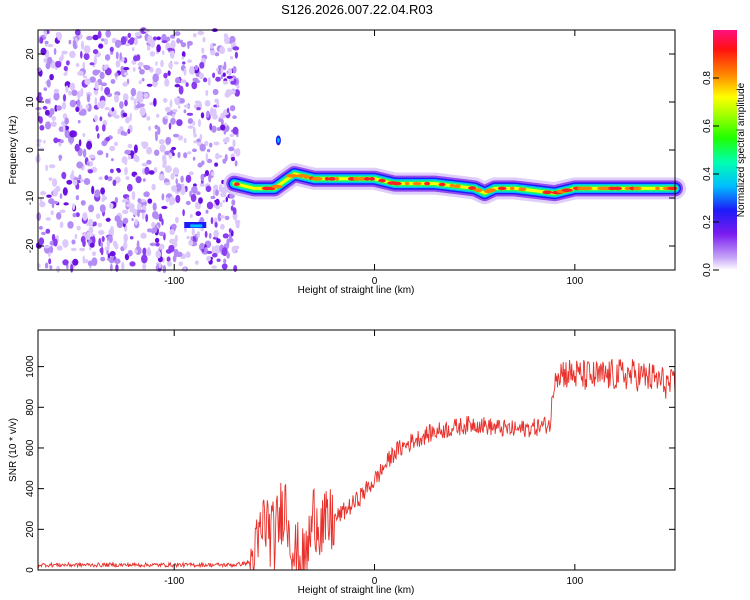 This screenshot has height=600, width=750. I want to click on x-tick-label: 0, so click(375, 581).